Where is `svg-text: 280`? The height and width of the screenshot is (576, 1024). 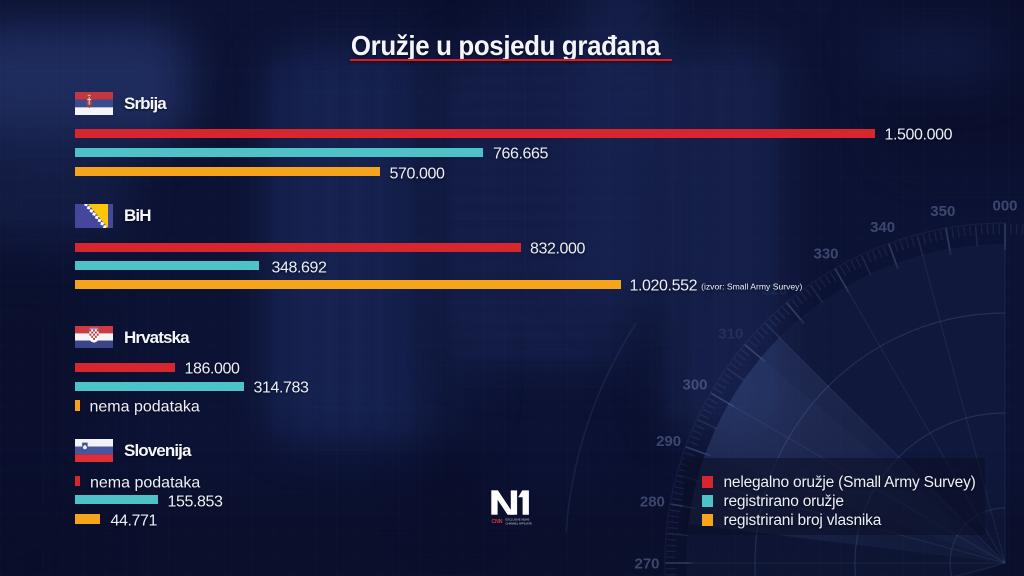 svg-text: 280 is located at coordinates (652, 501).